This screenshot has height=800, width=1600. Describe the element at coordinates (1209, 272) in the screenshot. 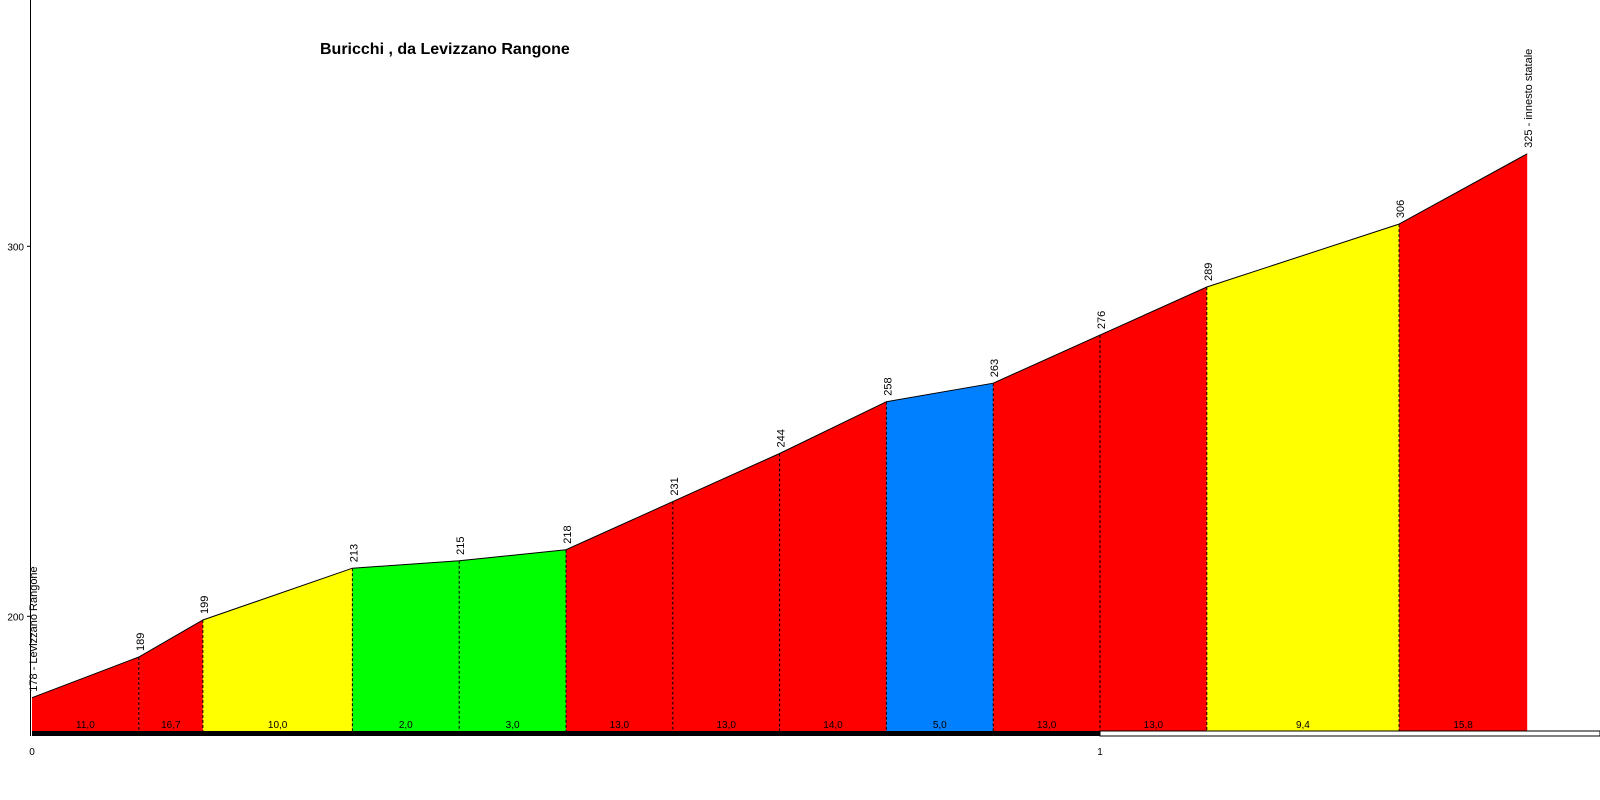

I see `elevation-label: 289` at that location.